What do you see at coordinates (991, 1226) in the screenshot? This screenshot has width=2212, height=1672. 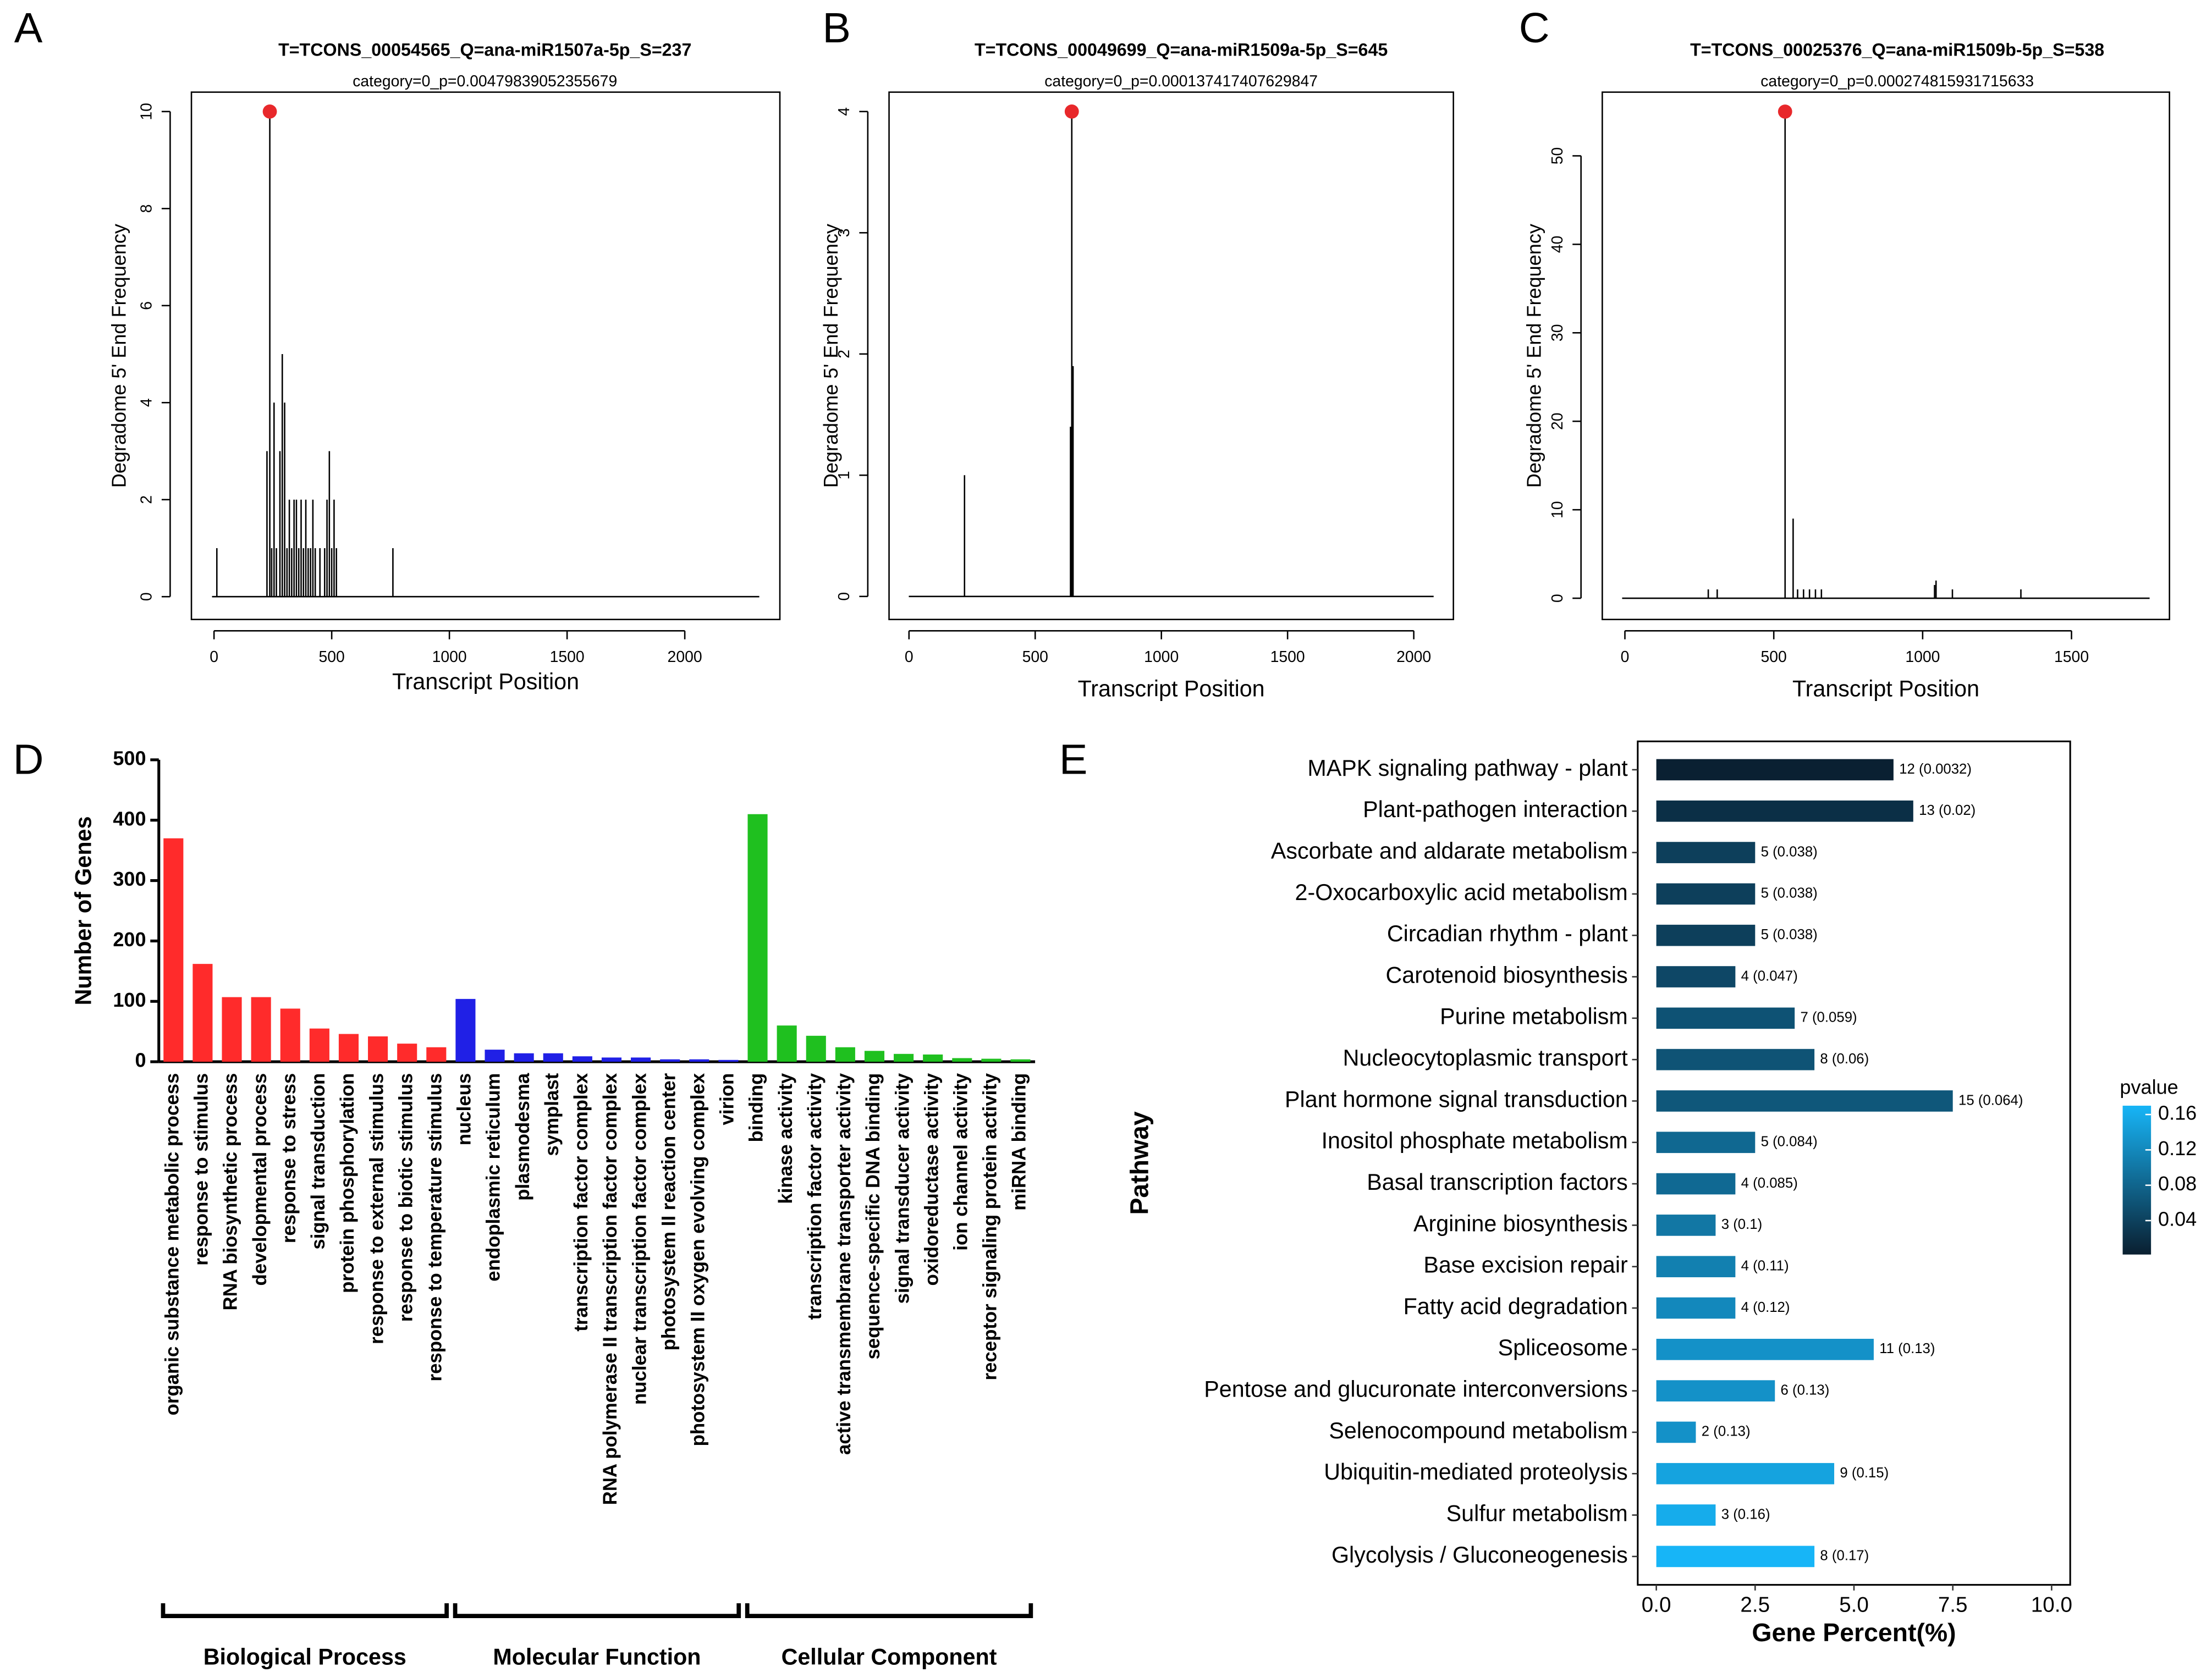 I see `x-tick-label: receptor signaling protein activity` at bounding box center [991, 1226].